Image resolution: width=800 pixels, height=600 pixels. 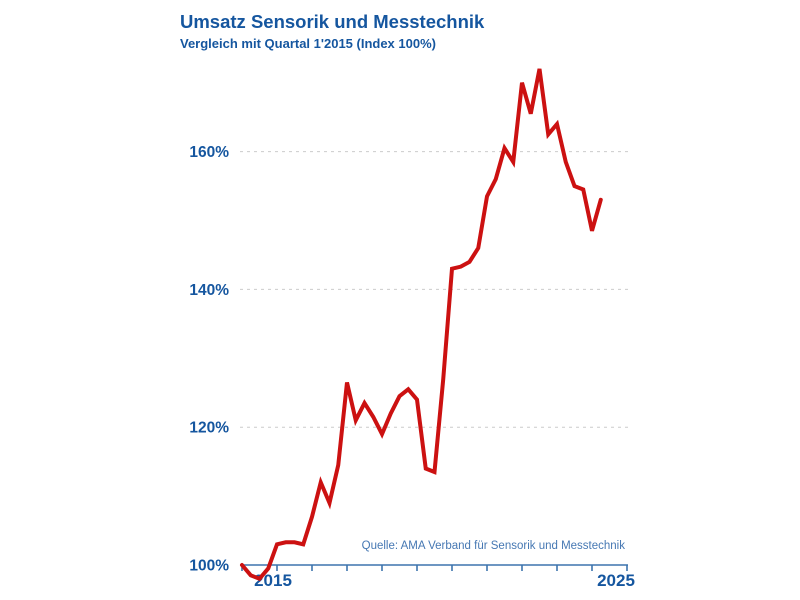 I want to click on y-axis-label: 100%, so click(x=209, y=566).